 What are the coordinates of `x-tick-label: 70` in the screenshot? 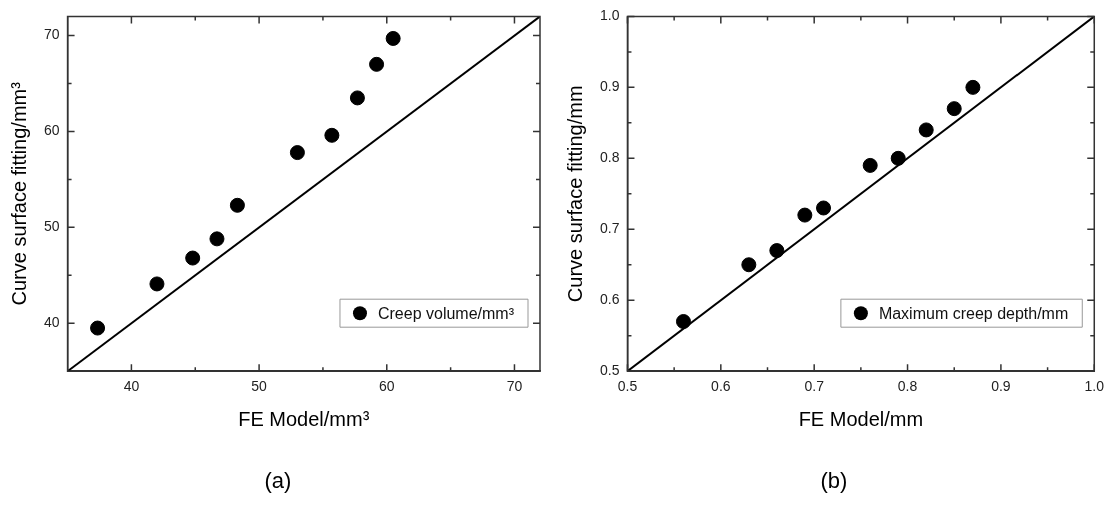 It's located at (514, 386).